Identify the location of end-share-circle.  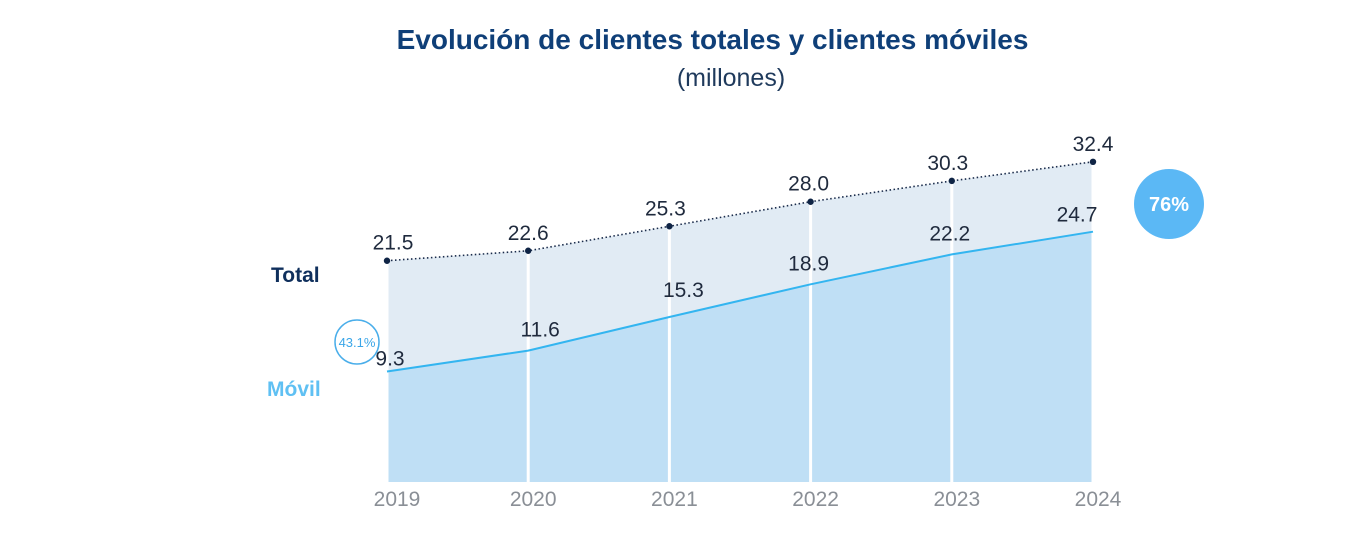
(1169, 204).